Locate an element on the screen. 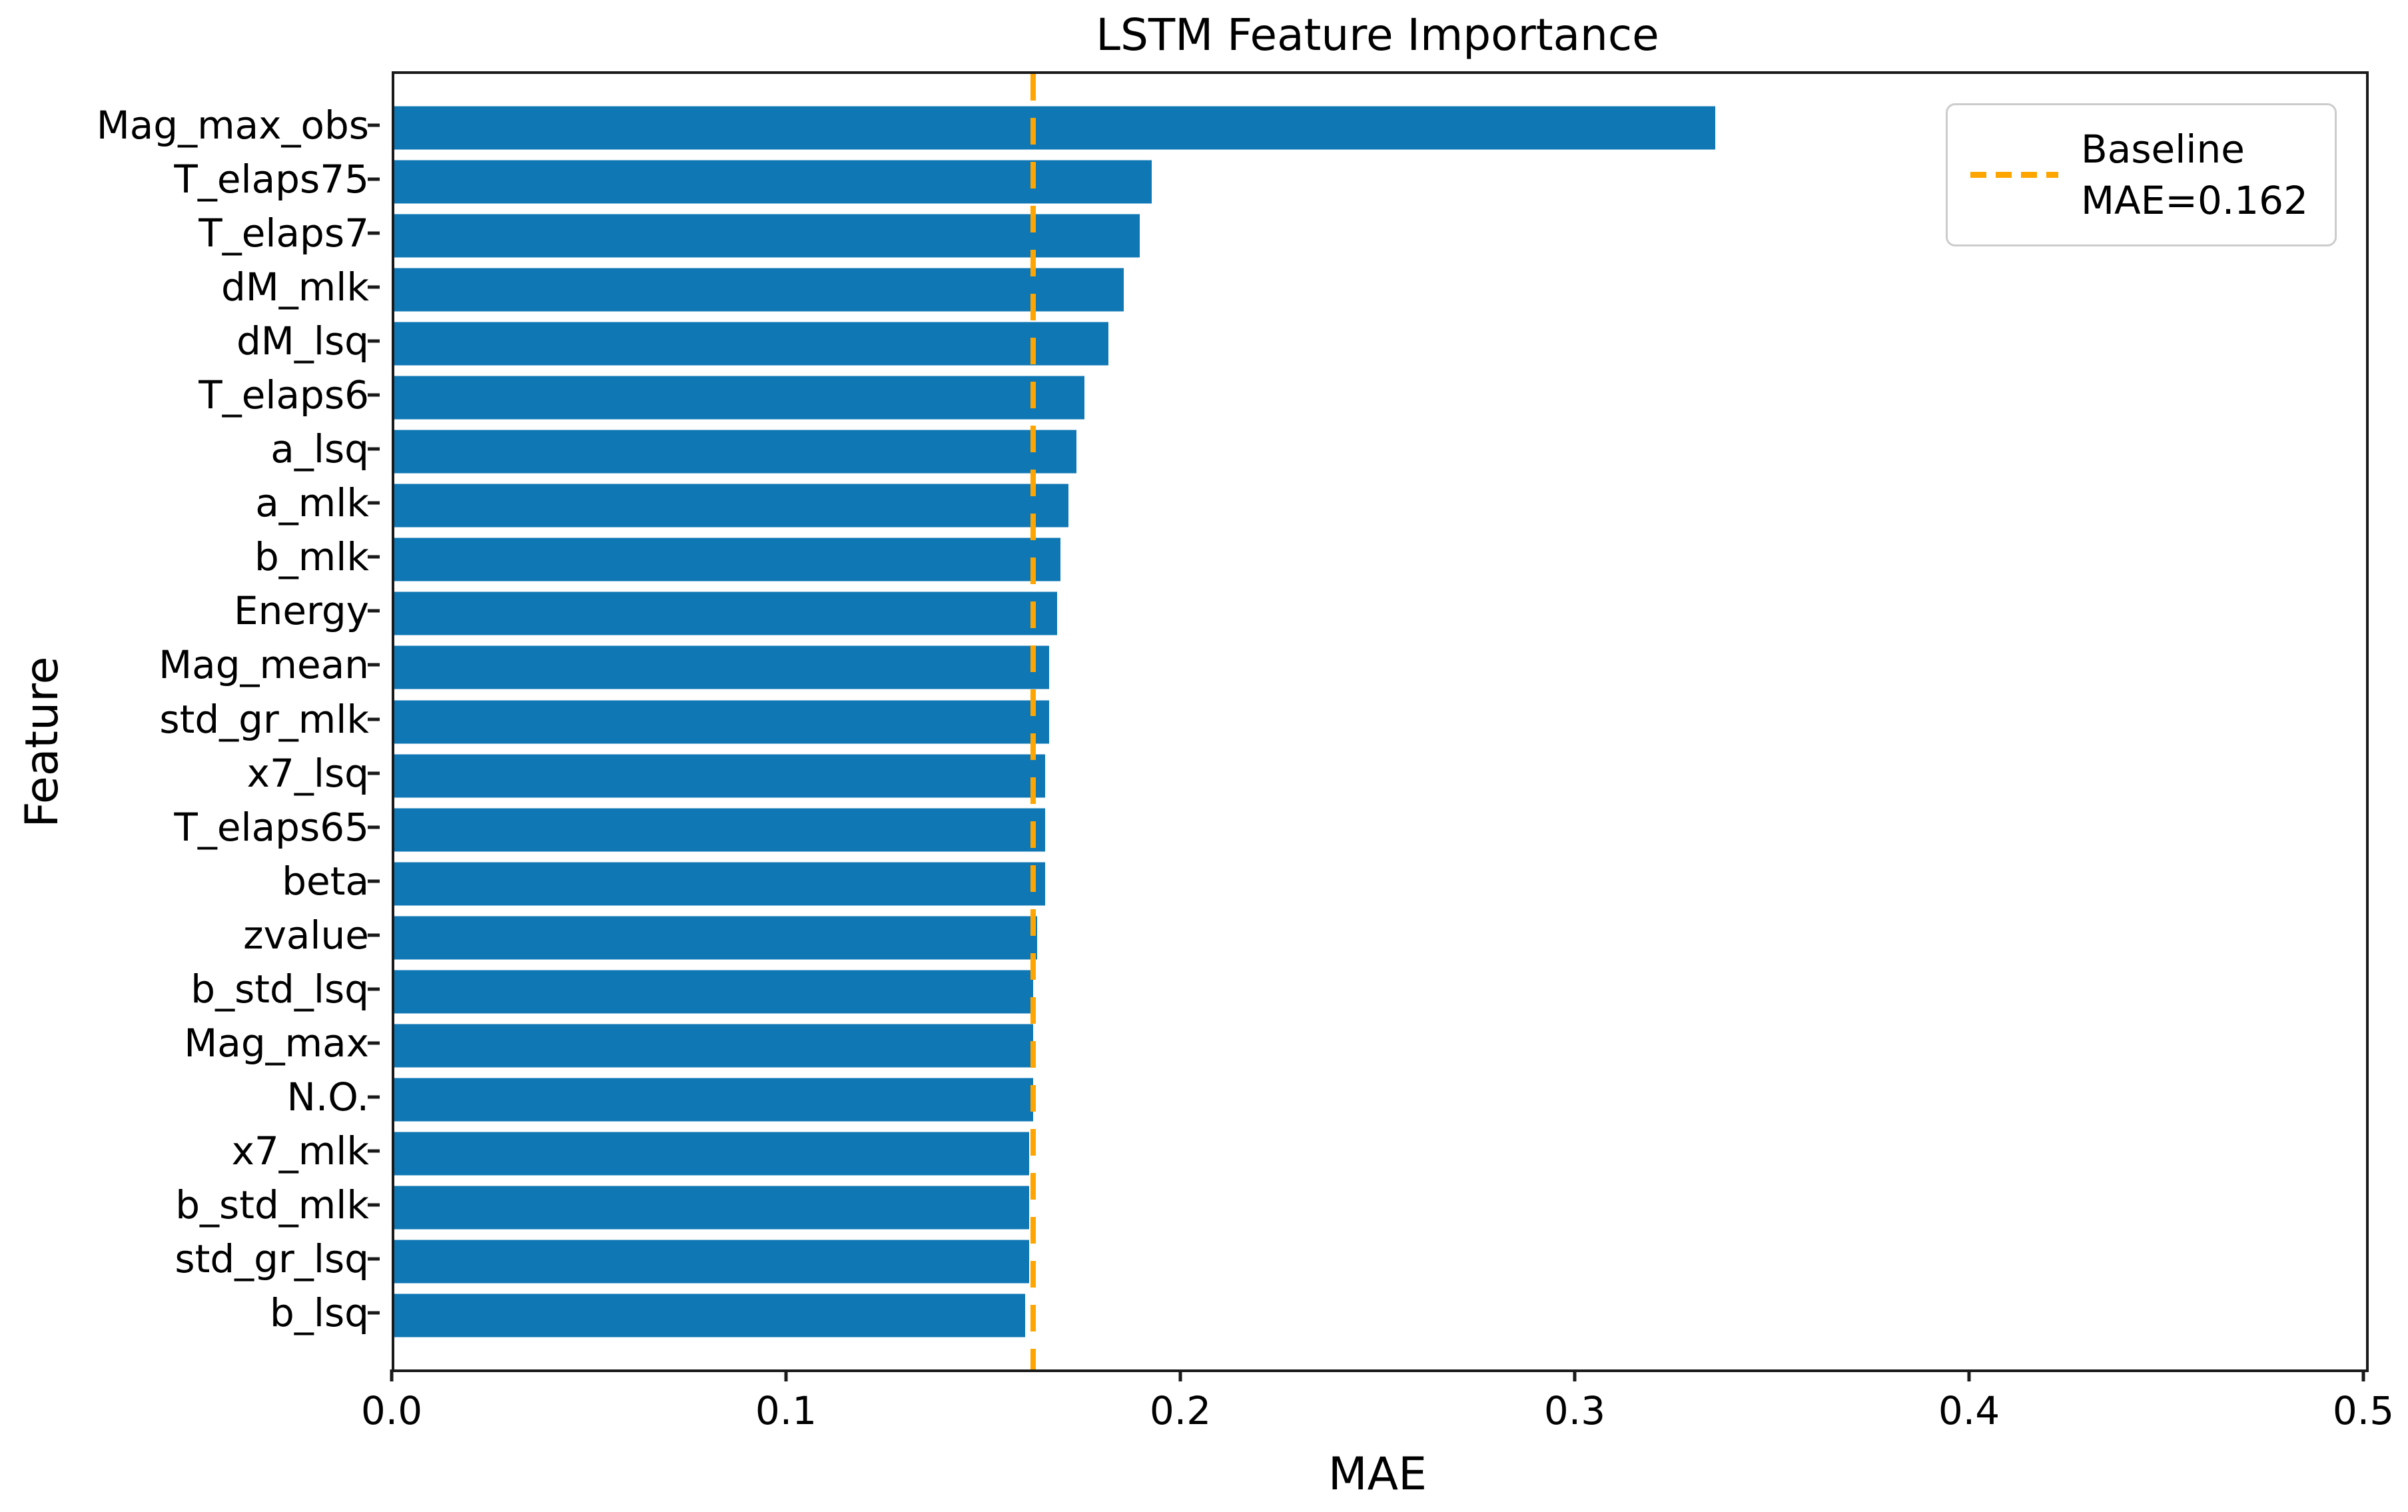 This screenshot has width=2408, height=1512. bar-Mag_mean is located at coordinates (721, 667).